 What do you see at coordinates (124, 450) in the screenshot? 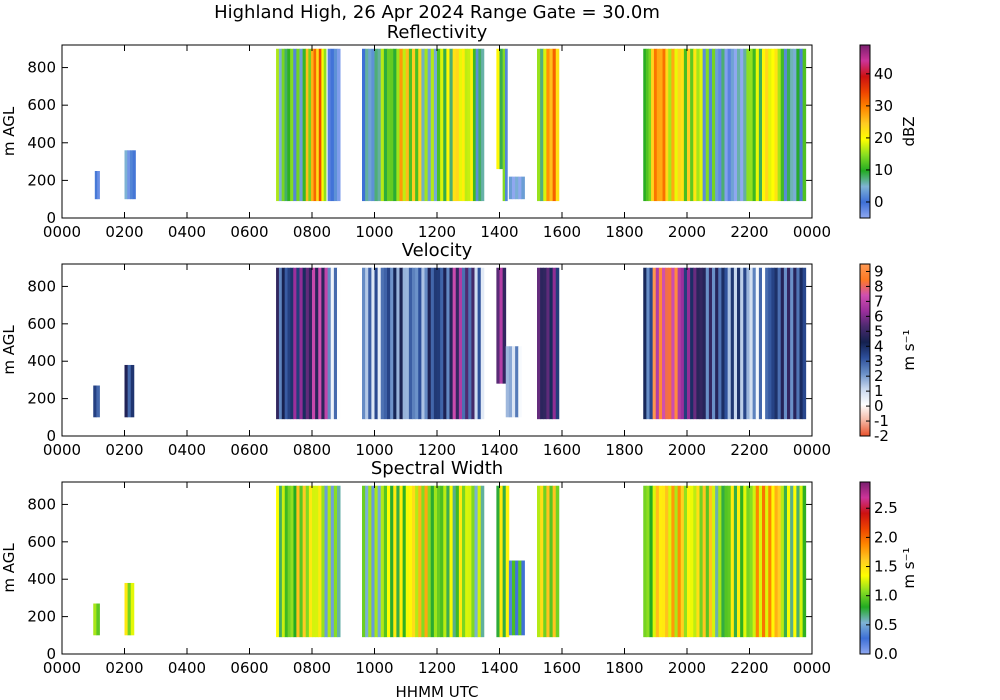
I see `x-tick-label: 0200` at bounding box center [124, 450].